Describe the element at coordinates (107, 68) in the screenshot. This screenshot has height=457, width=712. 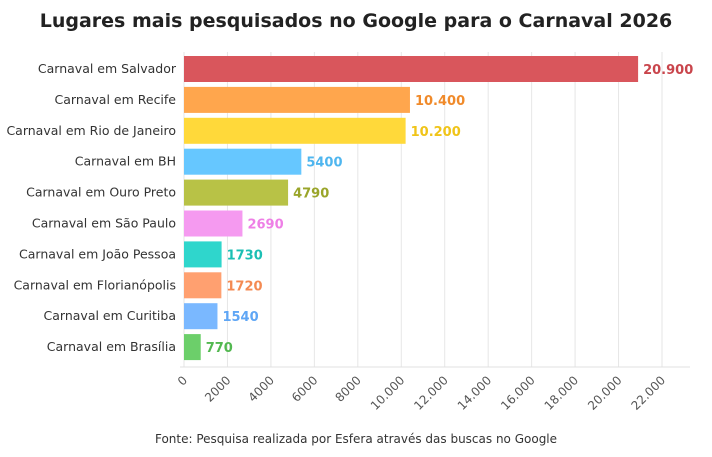
I see `category-label: Carnaval em Salvador` at that location.